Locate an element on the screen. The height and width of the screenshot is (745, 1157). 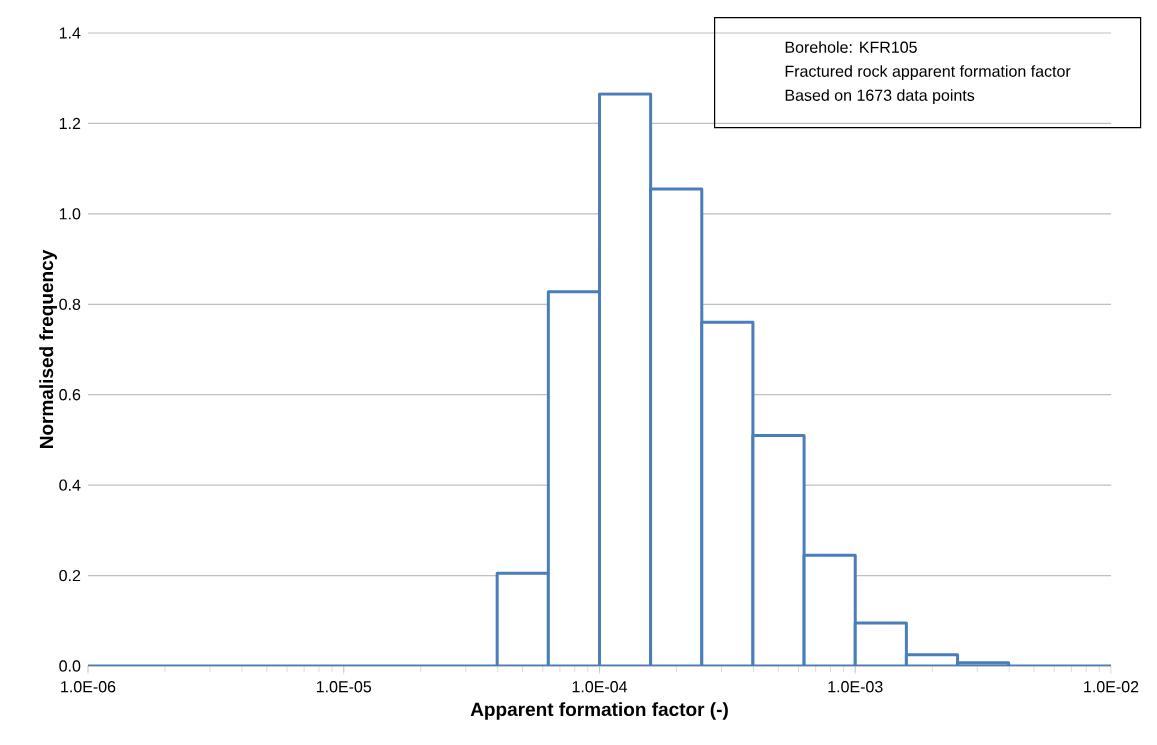
annotation: Fractured rock apparent formation factor is located at coordinates (928, 73).